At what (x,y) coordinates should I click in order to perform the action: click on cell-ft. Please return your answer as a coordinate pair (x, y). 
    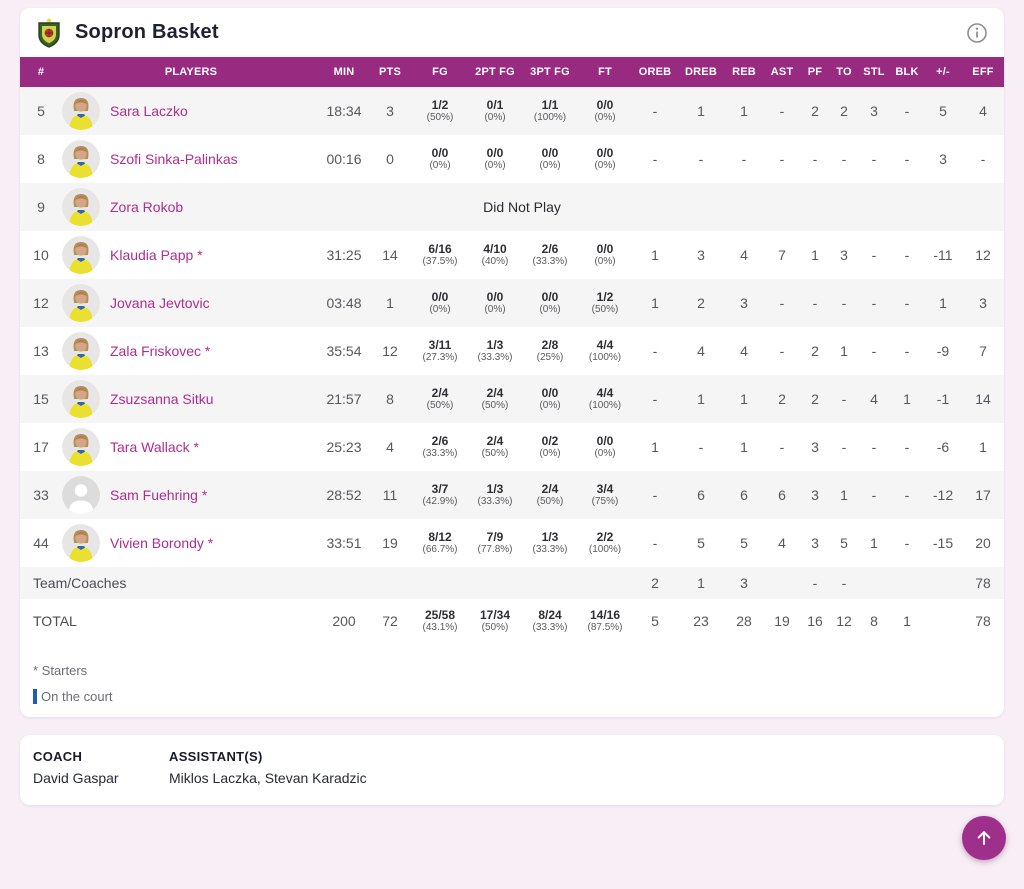
    Looking at the image, I should click on (605, 583).